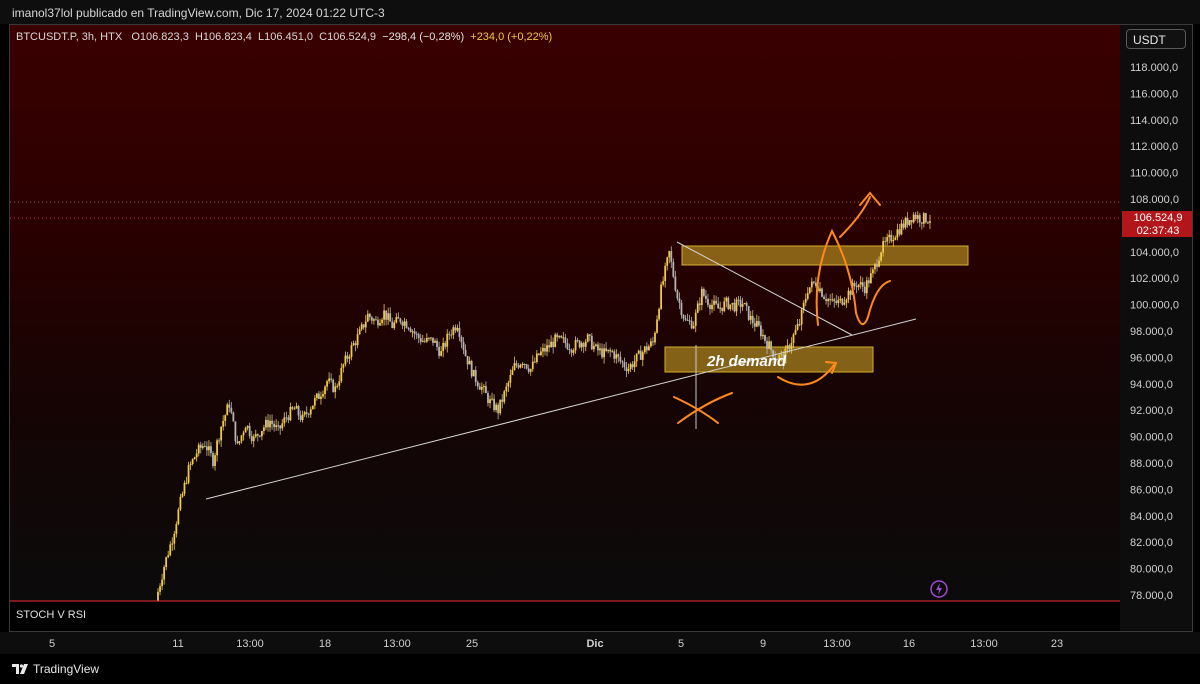 This screenshot has width=1200, height=684. What do you see at coordinates (51, 615) in the screenshot?
I see `indicator-label: STOCH V RSI` at bounding box center [51, 615].